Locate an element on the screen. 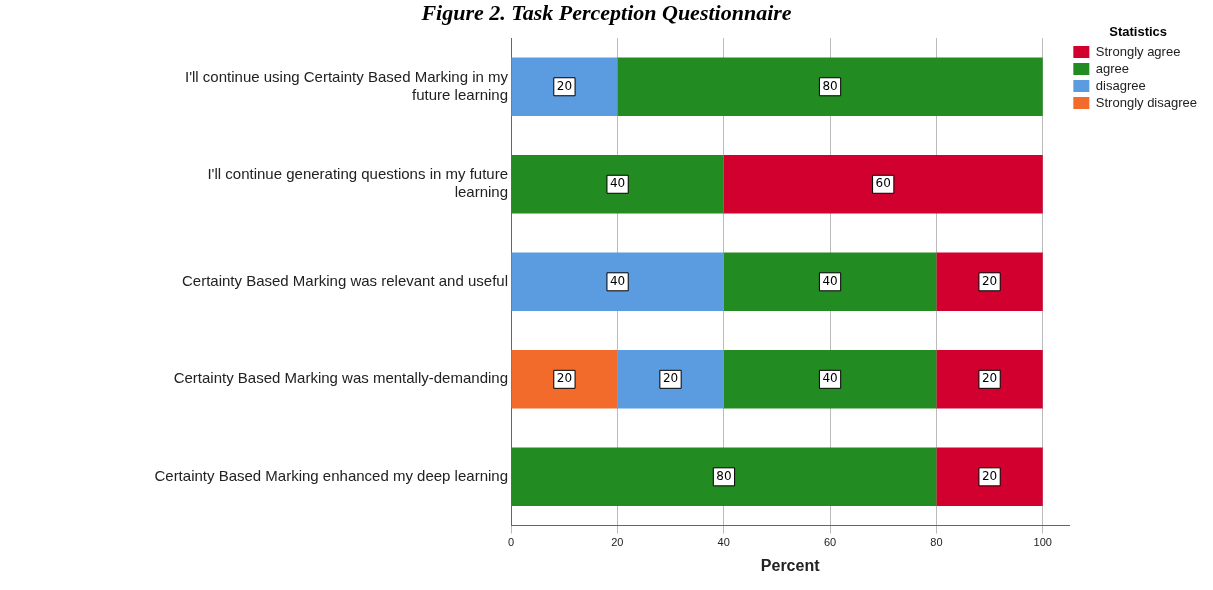 This screenshot has width=1213, height=590. y-tick-label: I'll continue generating questions in my future learning is located at coordinates (357, 183).